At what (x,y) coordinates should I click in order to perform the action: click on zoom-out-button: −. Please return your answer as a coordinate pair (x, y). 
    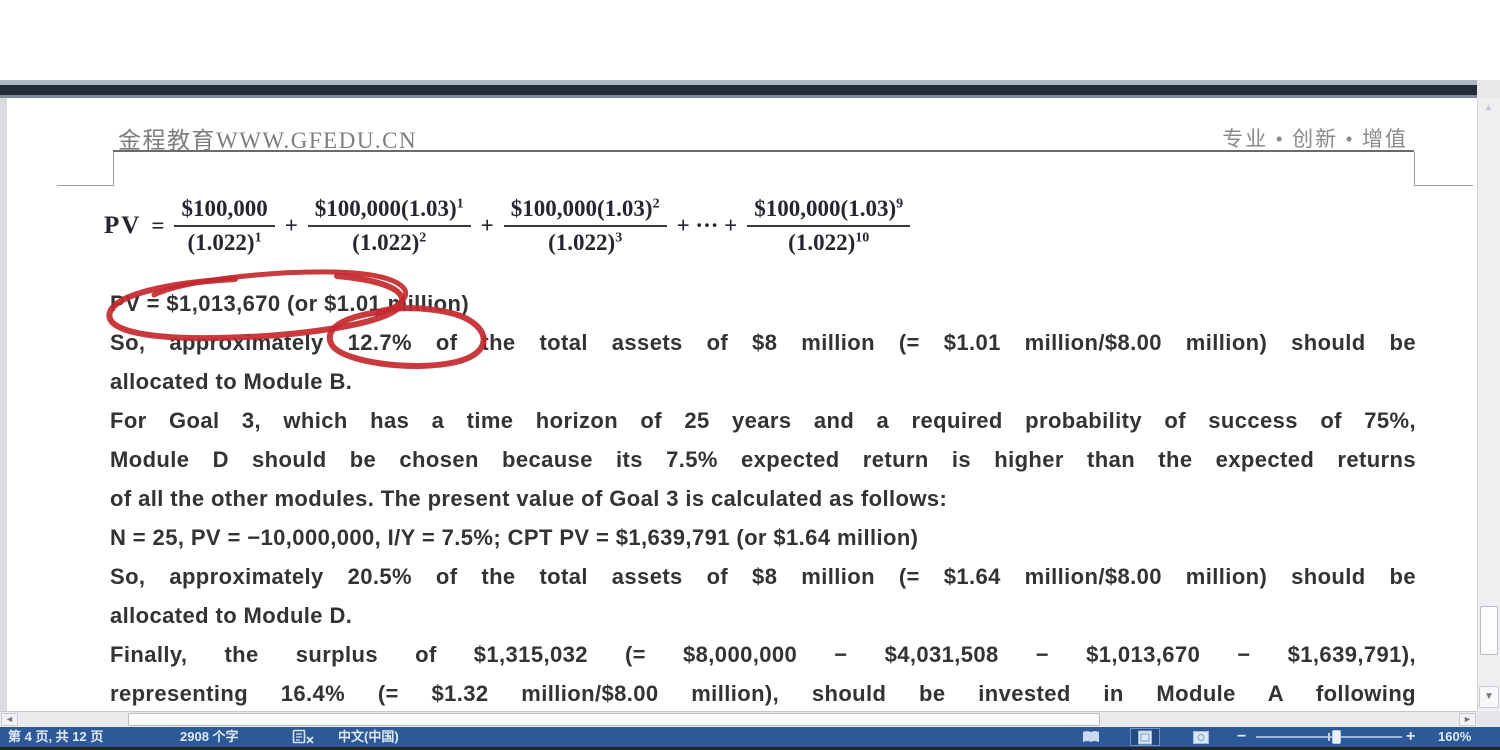
    Looking at the image, I should click on (1242, 736).